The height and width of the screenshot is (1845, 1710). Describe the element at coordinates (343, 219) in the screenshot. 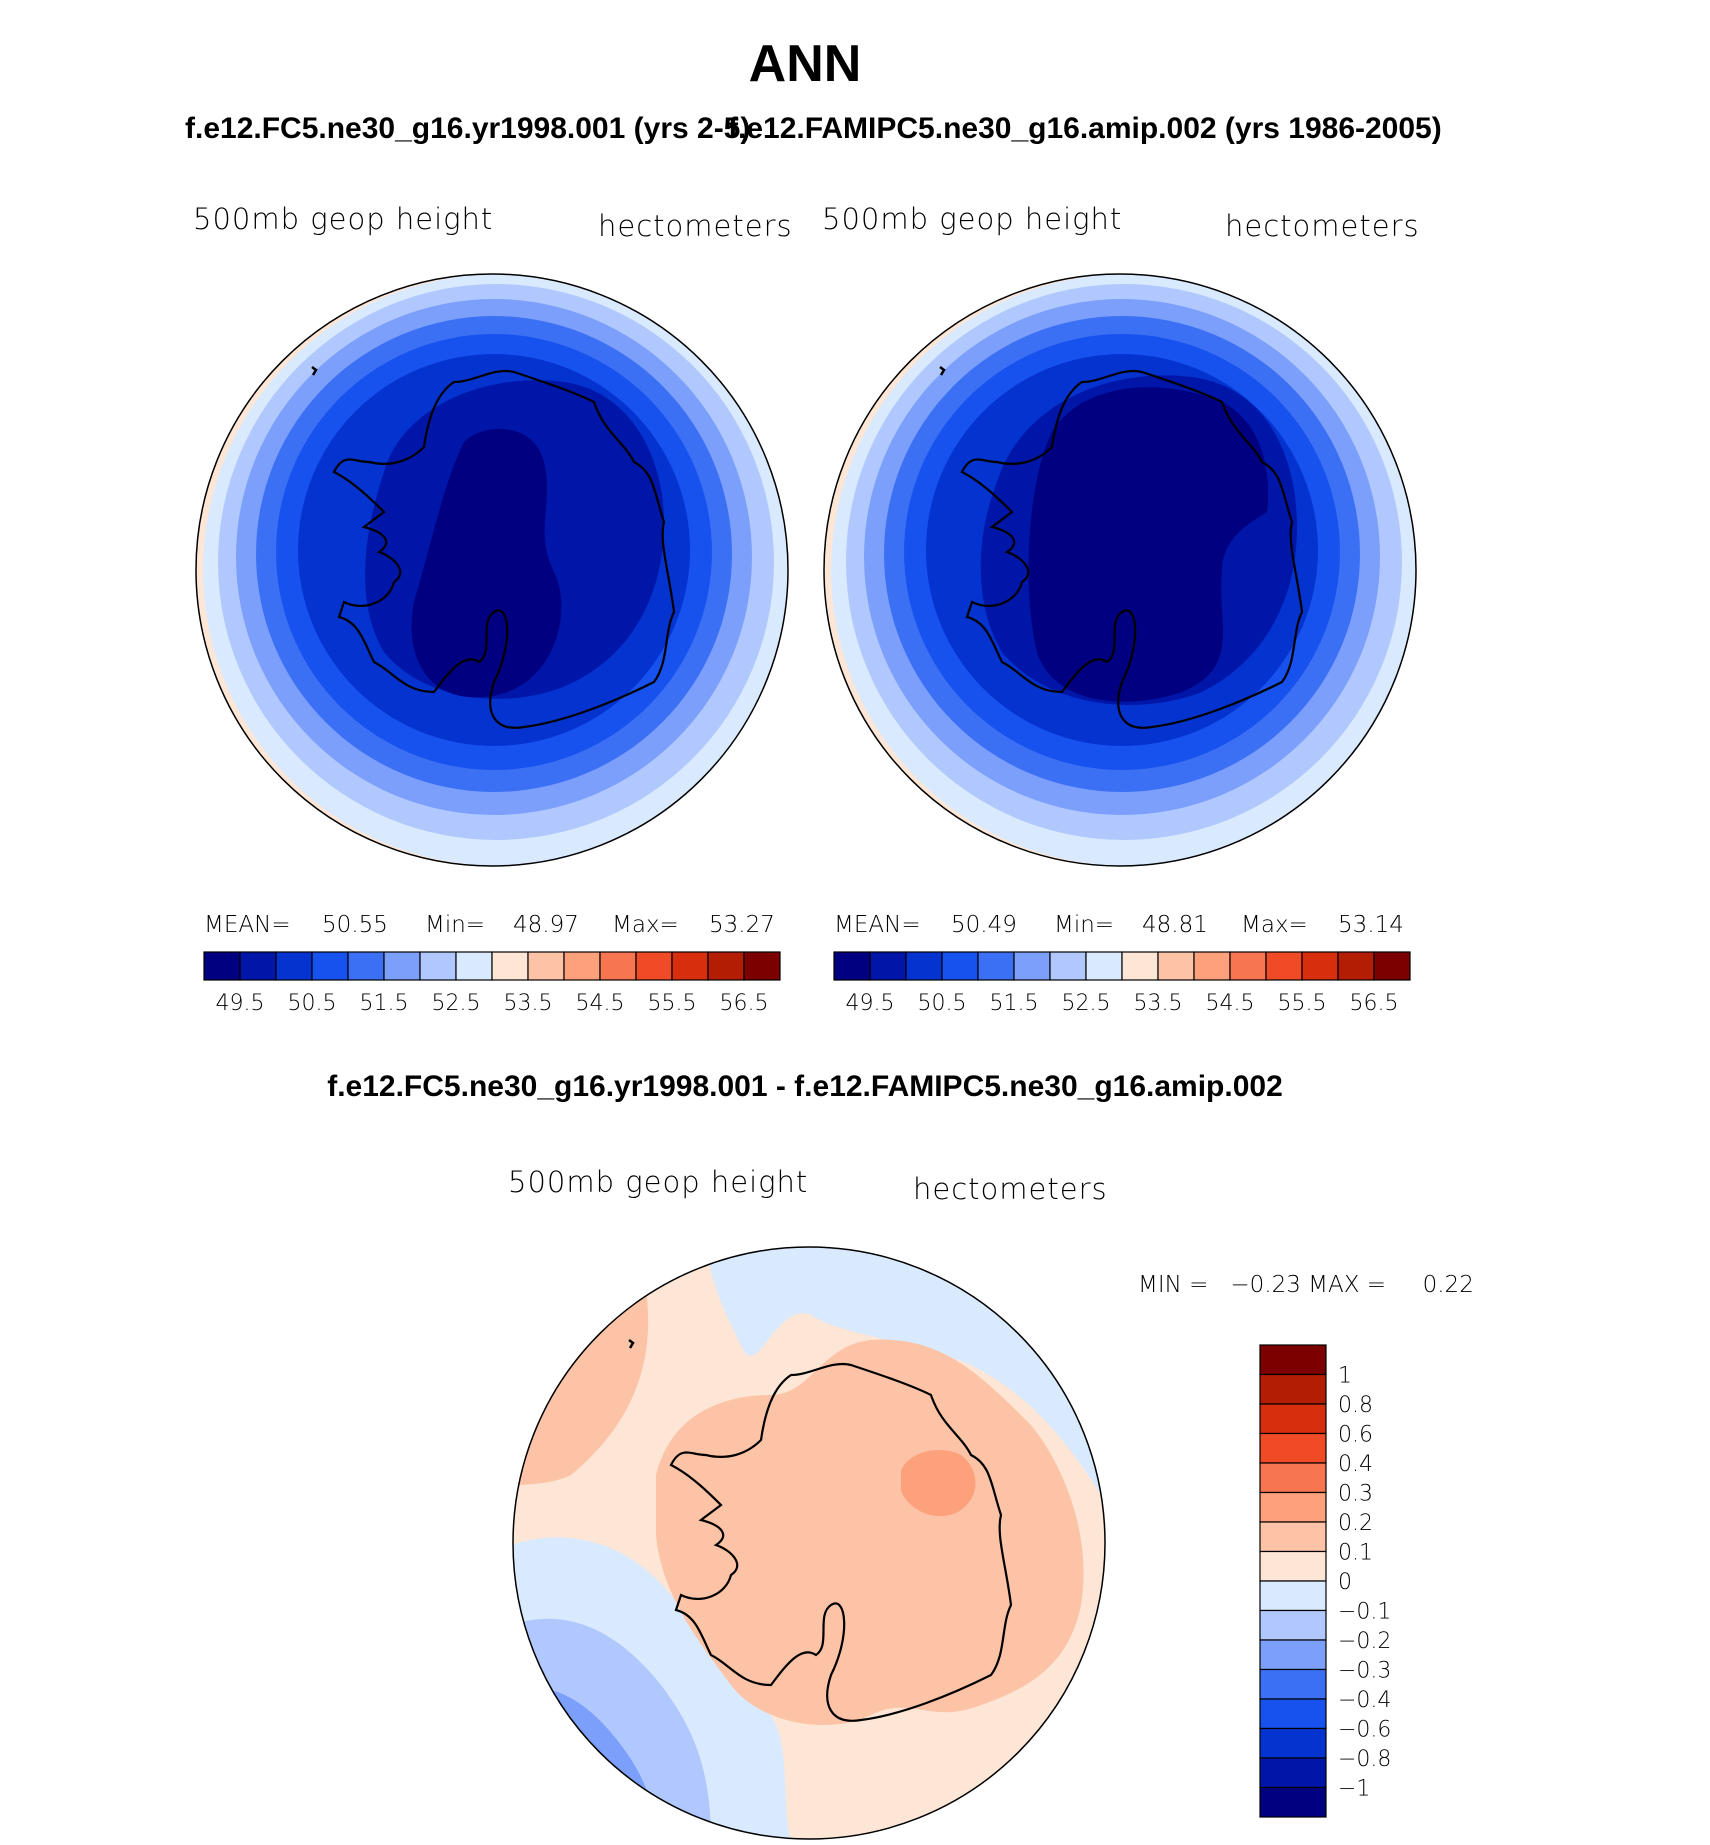

I see `panel1-variable-label: 500mb geop height` at that location.